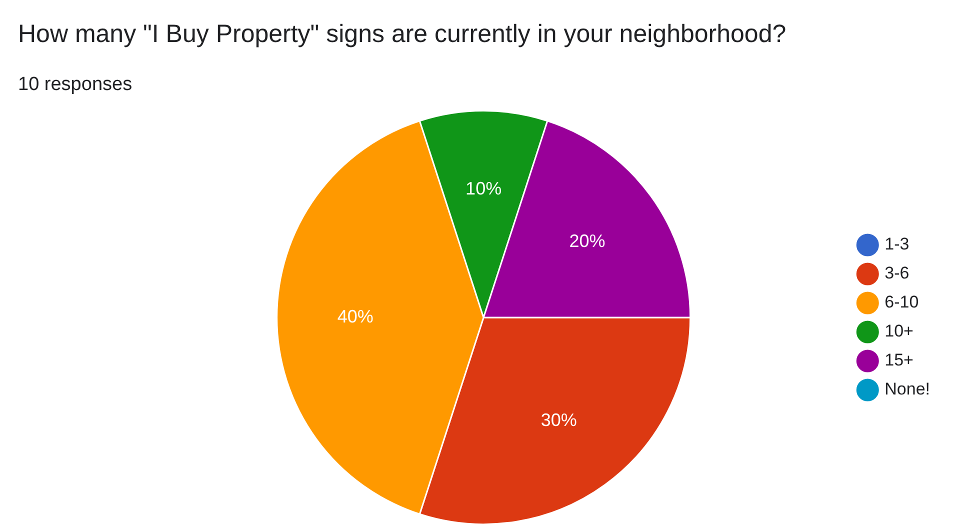 The height and width of the screenshot is (530, 960). What do you see at coordinates (587, 241) in the screenshot?
I see `data-label: 20%` at bounding box center [587, 241].